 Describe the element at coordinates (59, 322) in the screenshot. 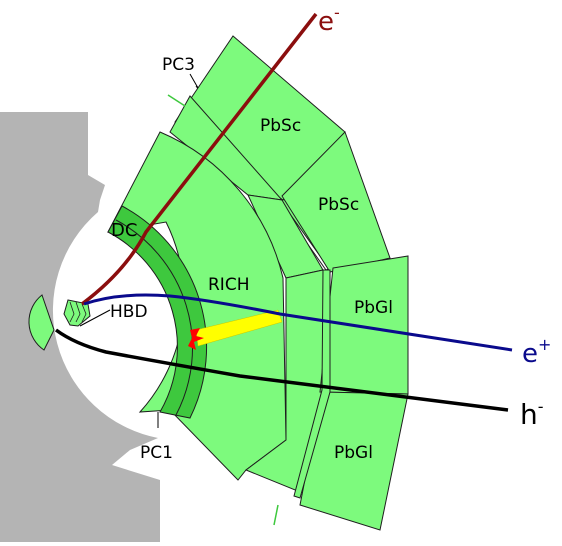

I see `hbd-detector` at that location.